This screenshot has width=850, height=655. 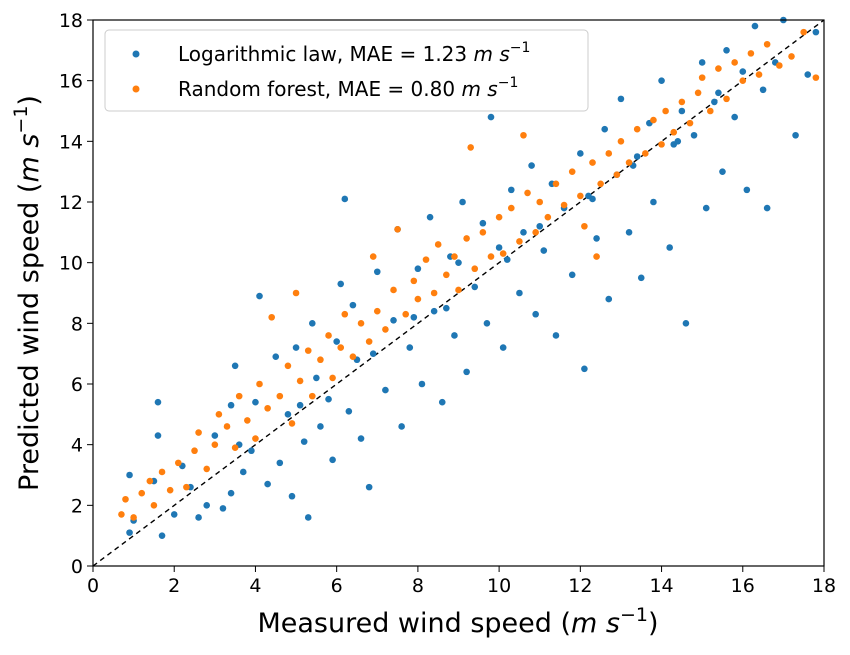 I want to click on x-tick-label: 10, so click(x=499, y=586).